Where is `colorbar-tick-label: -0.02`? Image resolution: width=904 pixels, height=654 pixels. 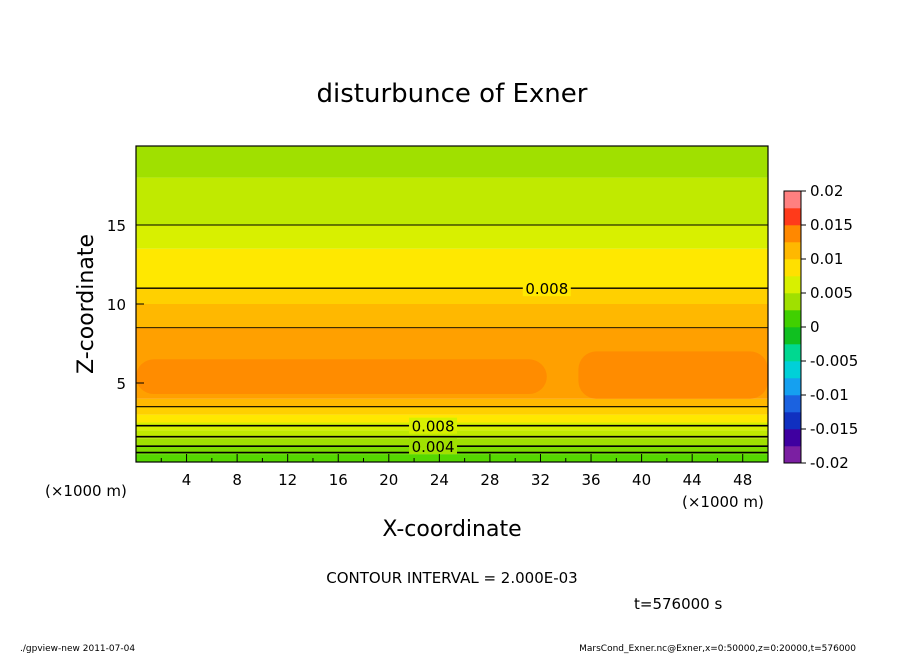
colorbar-tick-label: -0.02 is located at coordinates (829, 463).